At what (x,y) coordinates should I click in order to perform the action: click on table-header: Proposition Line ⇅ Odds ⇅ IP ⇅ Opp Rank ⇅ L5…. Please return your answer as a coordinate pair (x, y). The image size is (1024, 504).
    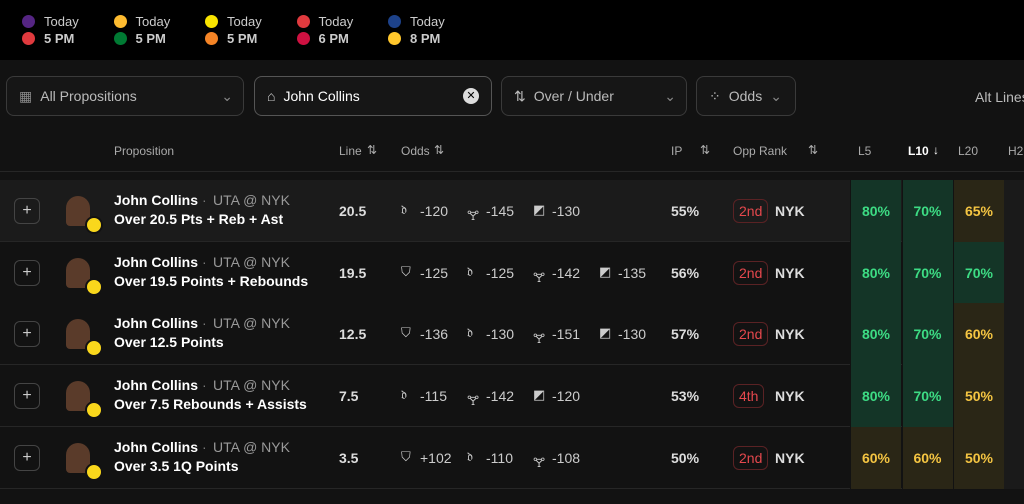
    Looking at the image, I should click on (512, 151).